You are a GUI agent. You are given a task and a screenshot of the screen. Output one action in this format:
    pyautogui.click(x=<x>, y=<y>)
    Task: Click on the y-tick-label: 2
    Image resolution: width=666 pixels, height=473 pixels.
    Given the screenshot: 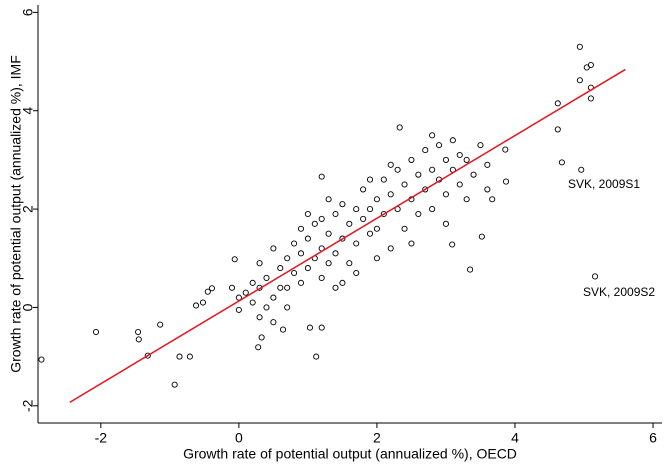 What is the action you would take?
    pyautogui.click(x=28, y=209)
    